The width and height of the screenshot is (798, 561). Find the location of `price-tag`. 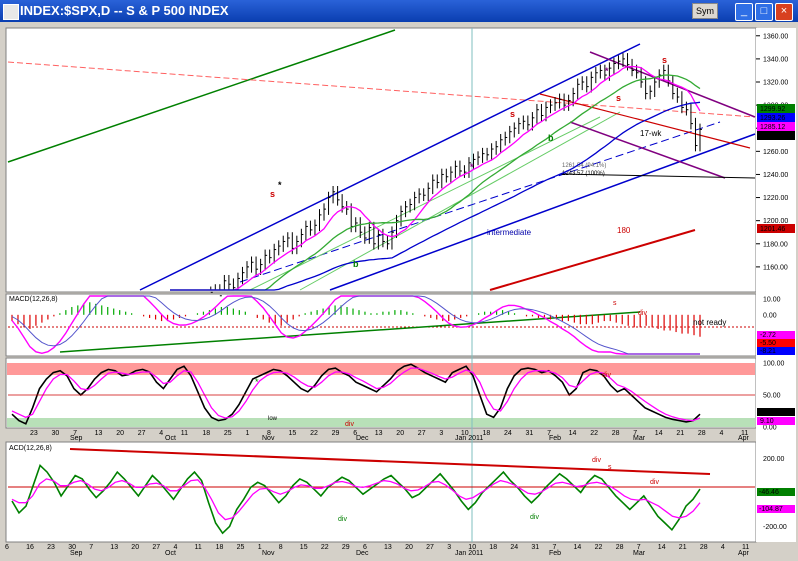

price-tag is located at coordinates (776, 228).